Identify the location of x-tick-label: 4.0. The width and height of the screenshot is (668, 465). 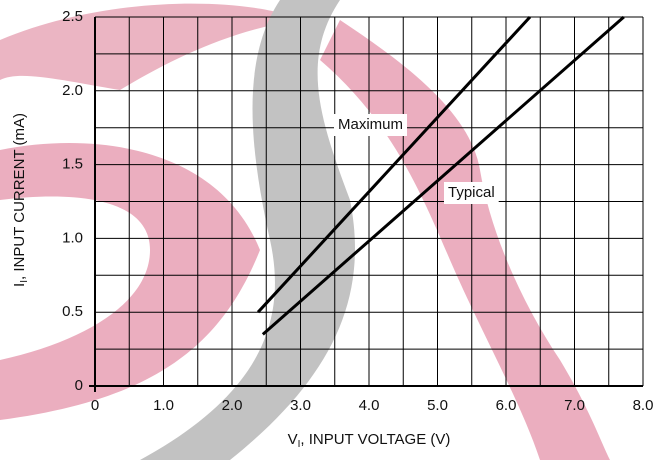
(369, 405).